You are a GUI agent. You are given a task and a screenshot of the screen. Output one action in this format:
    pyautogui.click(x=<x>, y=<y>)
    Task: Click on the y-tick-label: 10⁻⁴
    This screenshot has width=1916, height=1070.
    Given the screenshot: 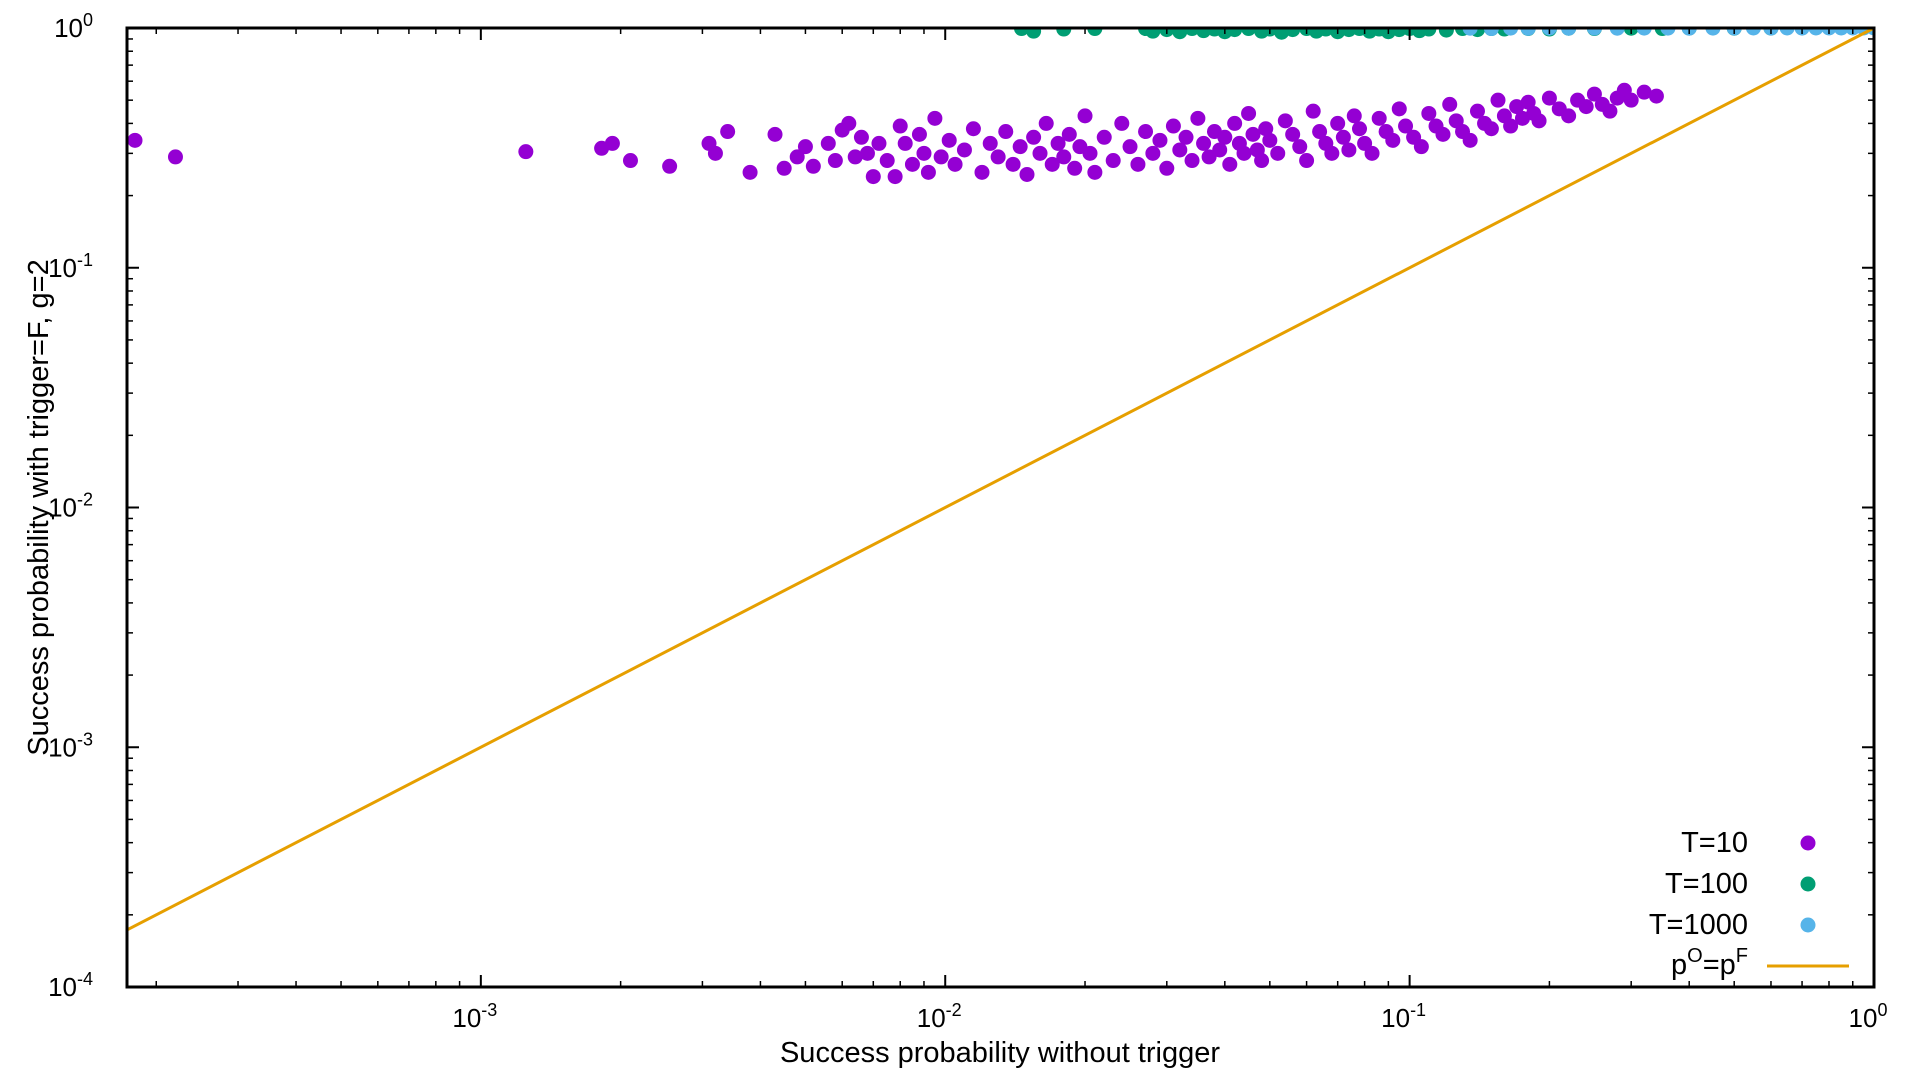 What is the action you would take?
    pyautogui.click(x=70, y=985)
    